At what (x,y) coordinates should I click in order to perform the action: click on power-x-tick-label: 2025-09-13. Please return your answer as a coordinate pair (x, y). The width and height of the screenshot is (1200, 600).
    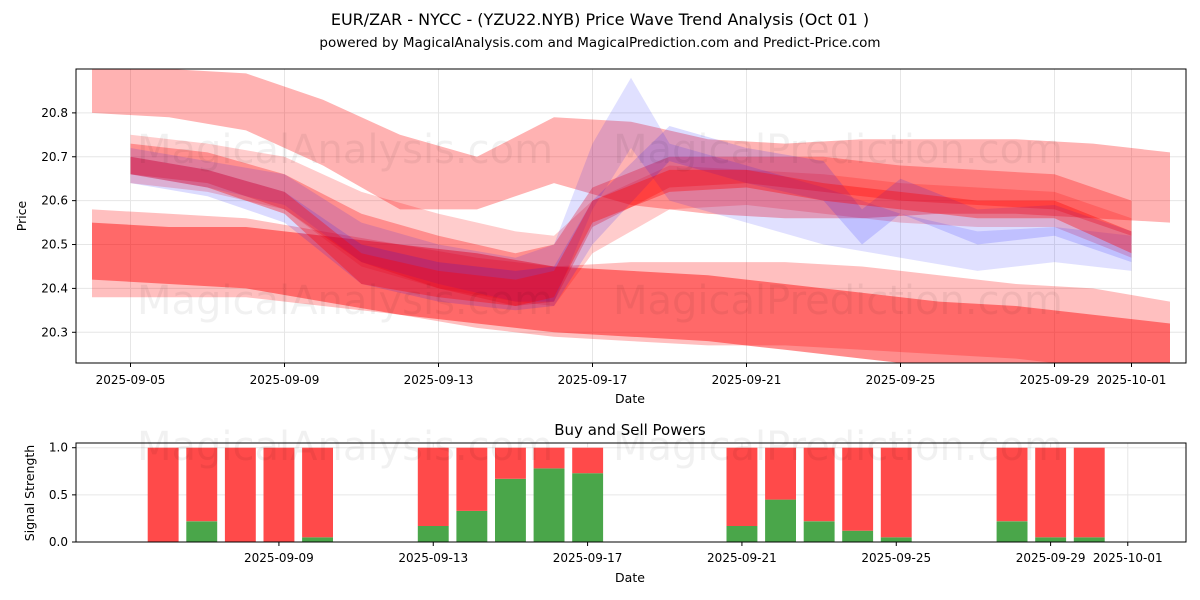
    Looking at the image, I should click on (433, 558).